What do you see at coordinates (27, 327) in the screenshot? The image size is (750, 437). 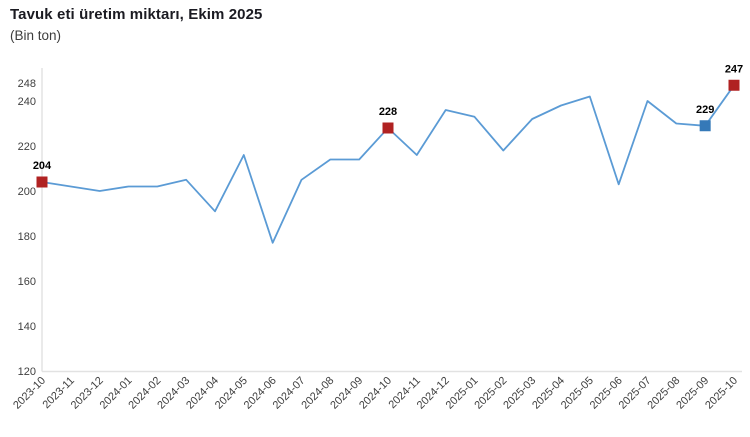 I see `y-axis-tick-label: 140` at bounding box center [27, 327].